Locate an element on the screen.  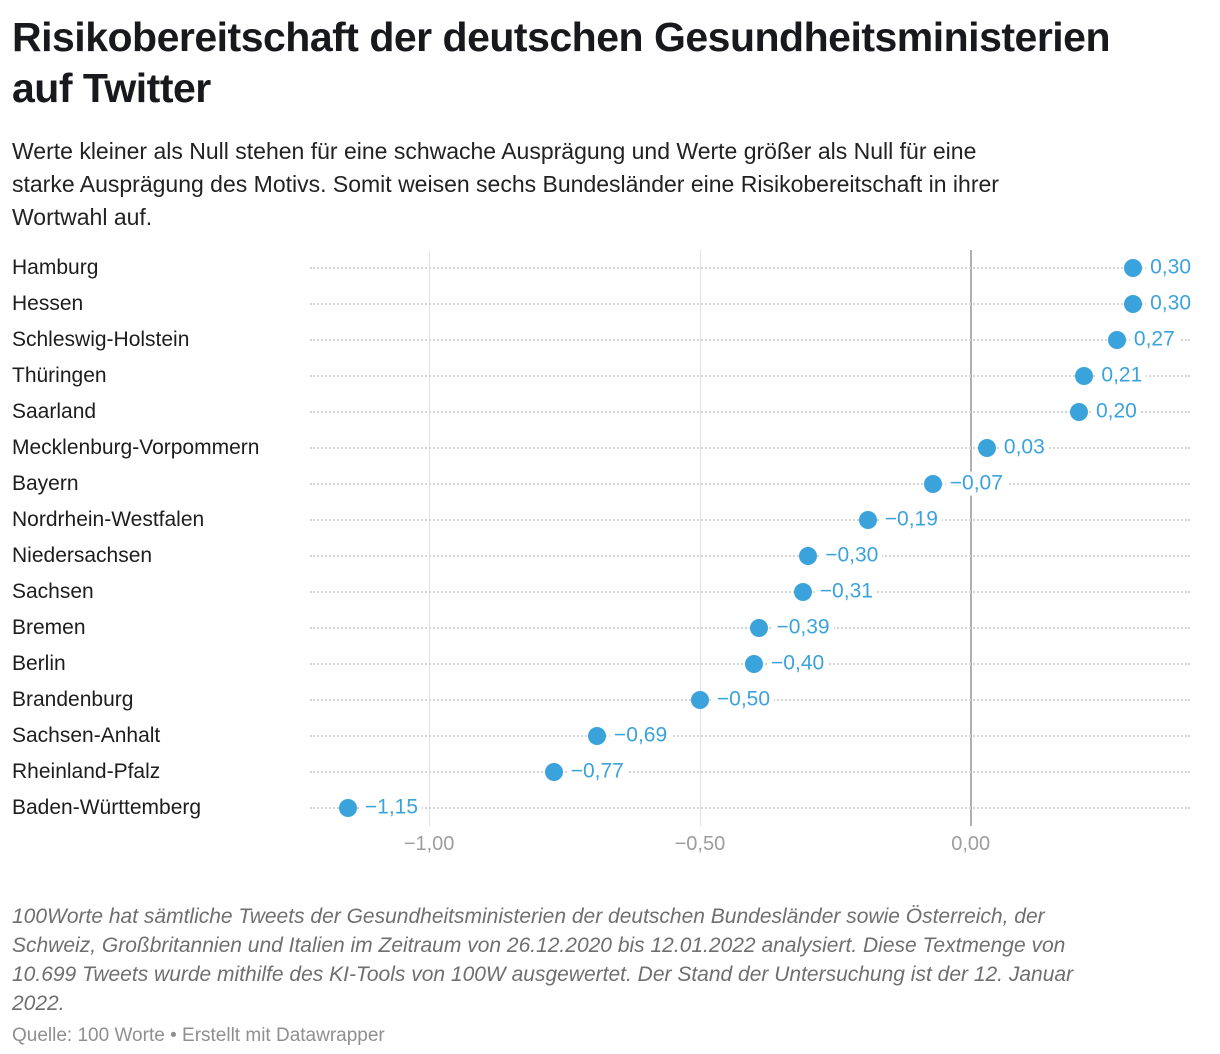
row-plot-cell: −0,40 is located at coordinates (750, 664).